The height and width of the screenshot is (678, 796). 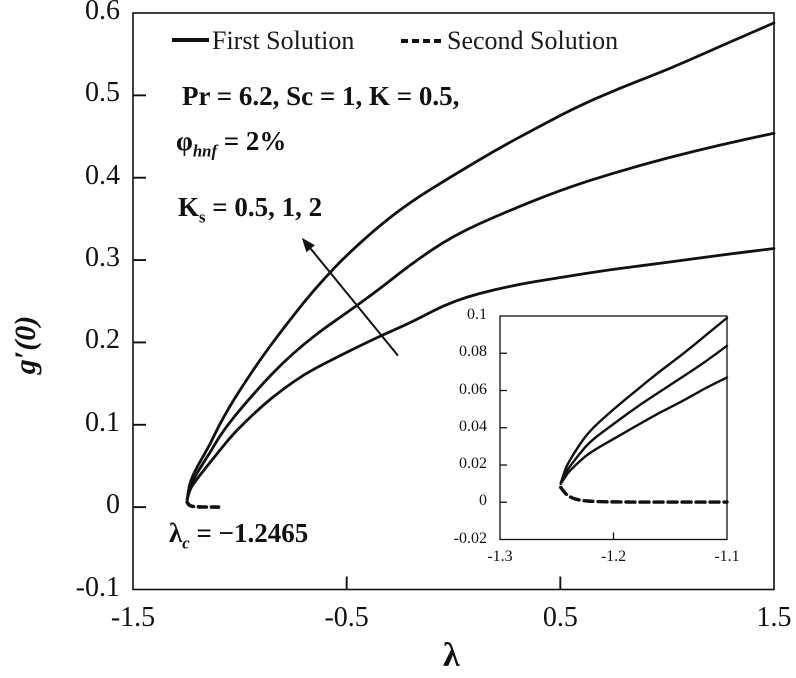 I want to click on tick-label: 0.02, so click(x=473, y=463).